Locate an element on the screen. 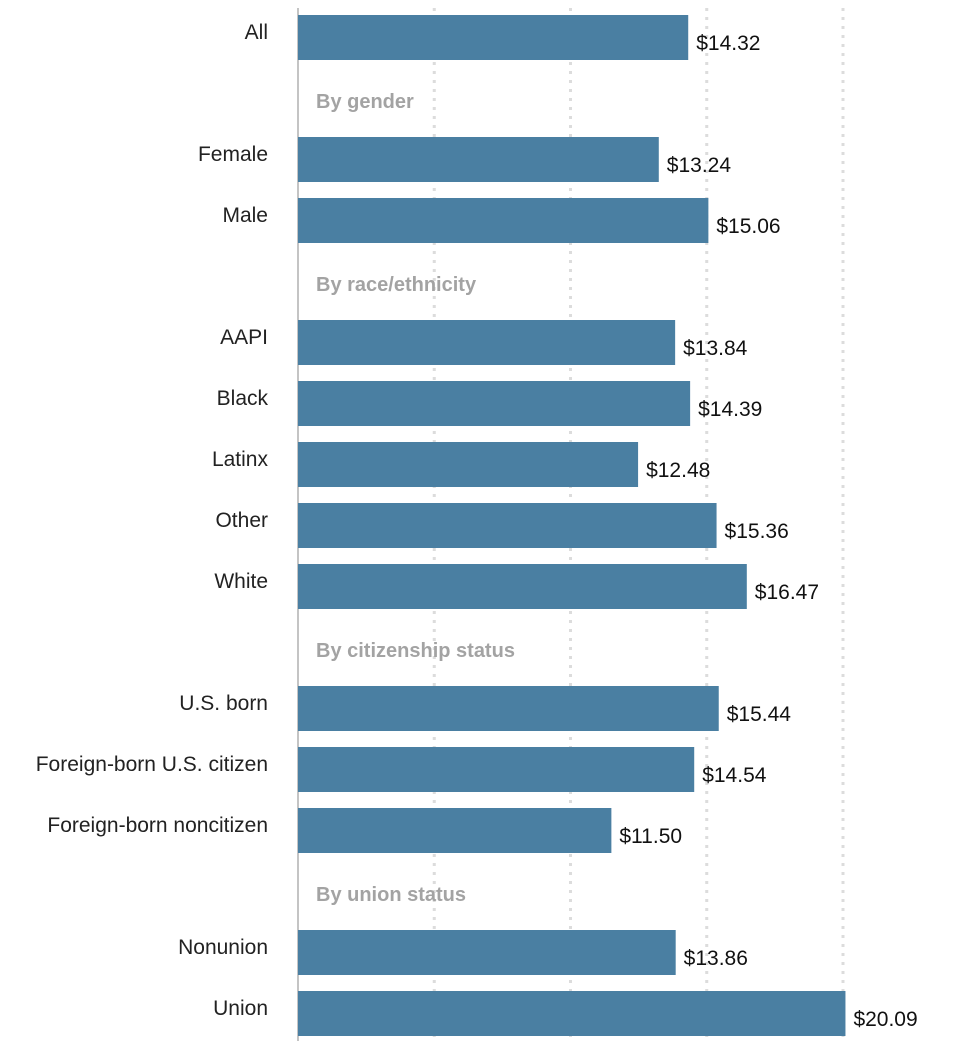 This screenshot has height=1041, width=976. category-label: Other is located at coordinates (241, 520).